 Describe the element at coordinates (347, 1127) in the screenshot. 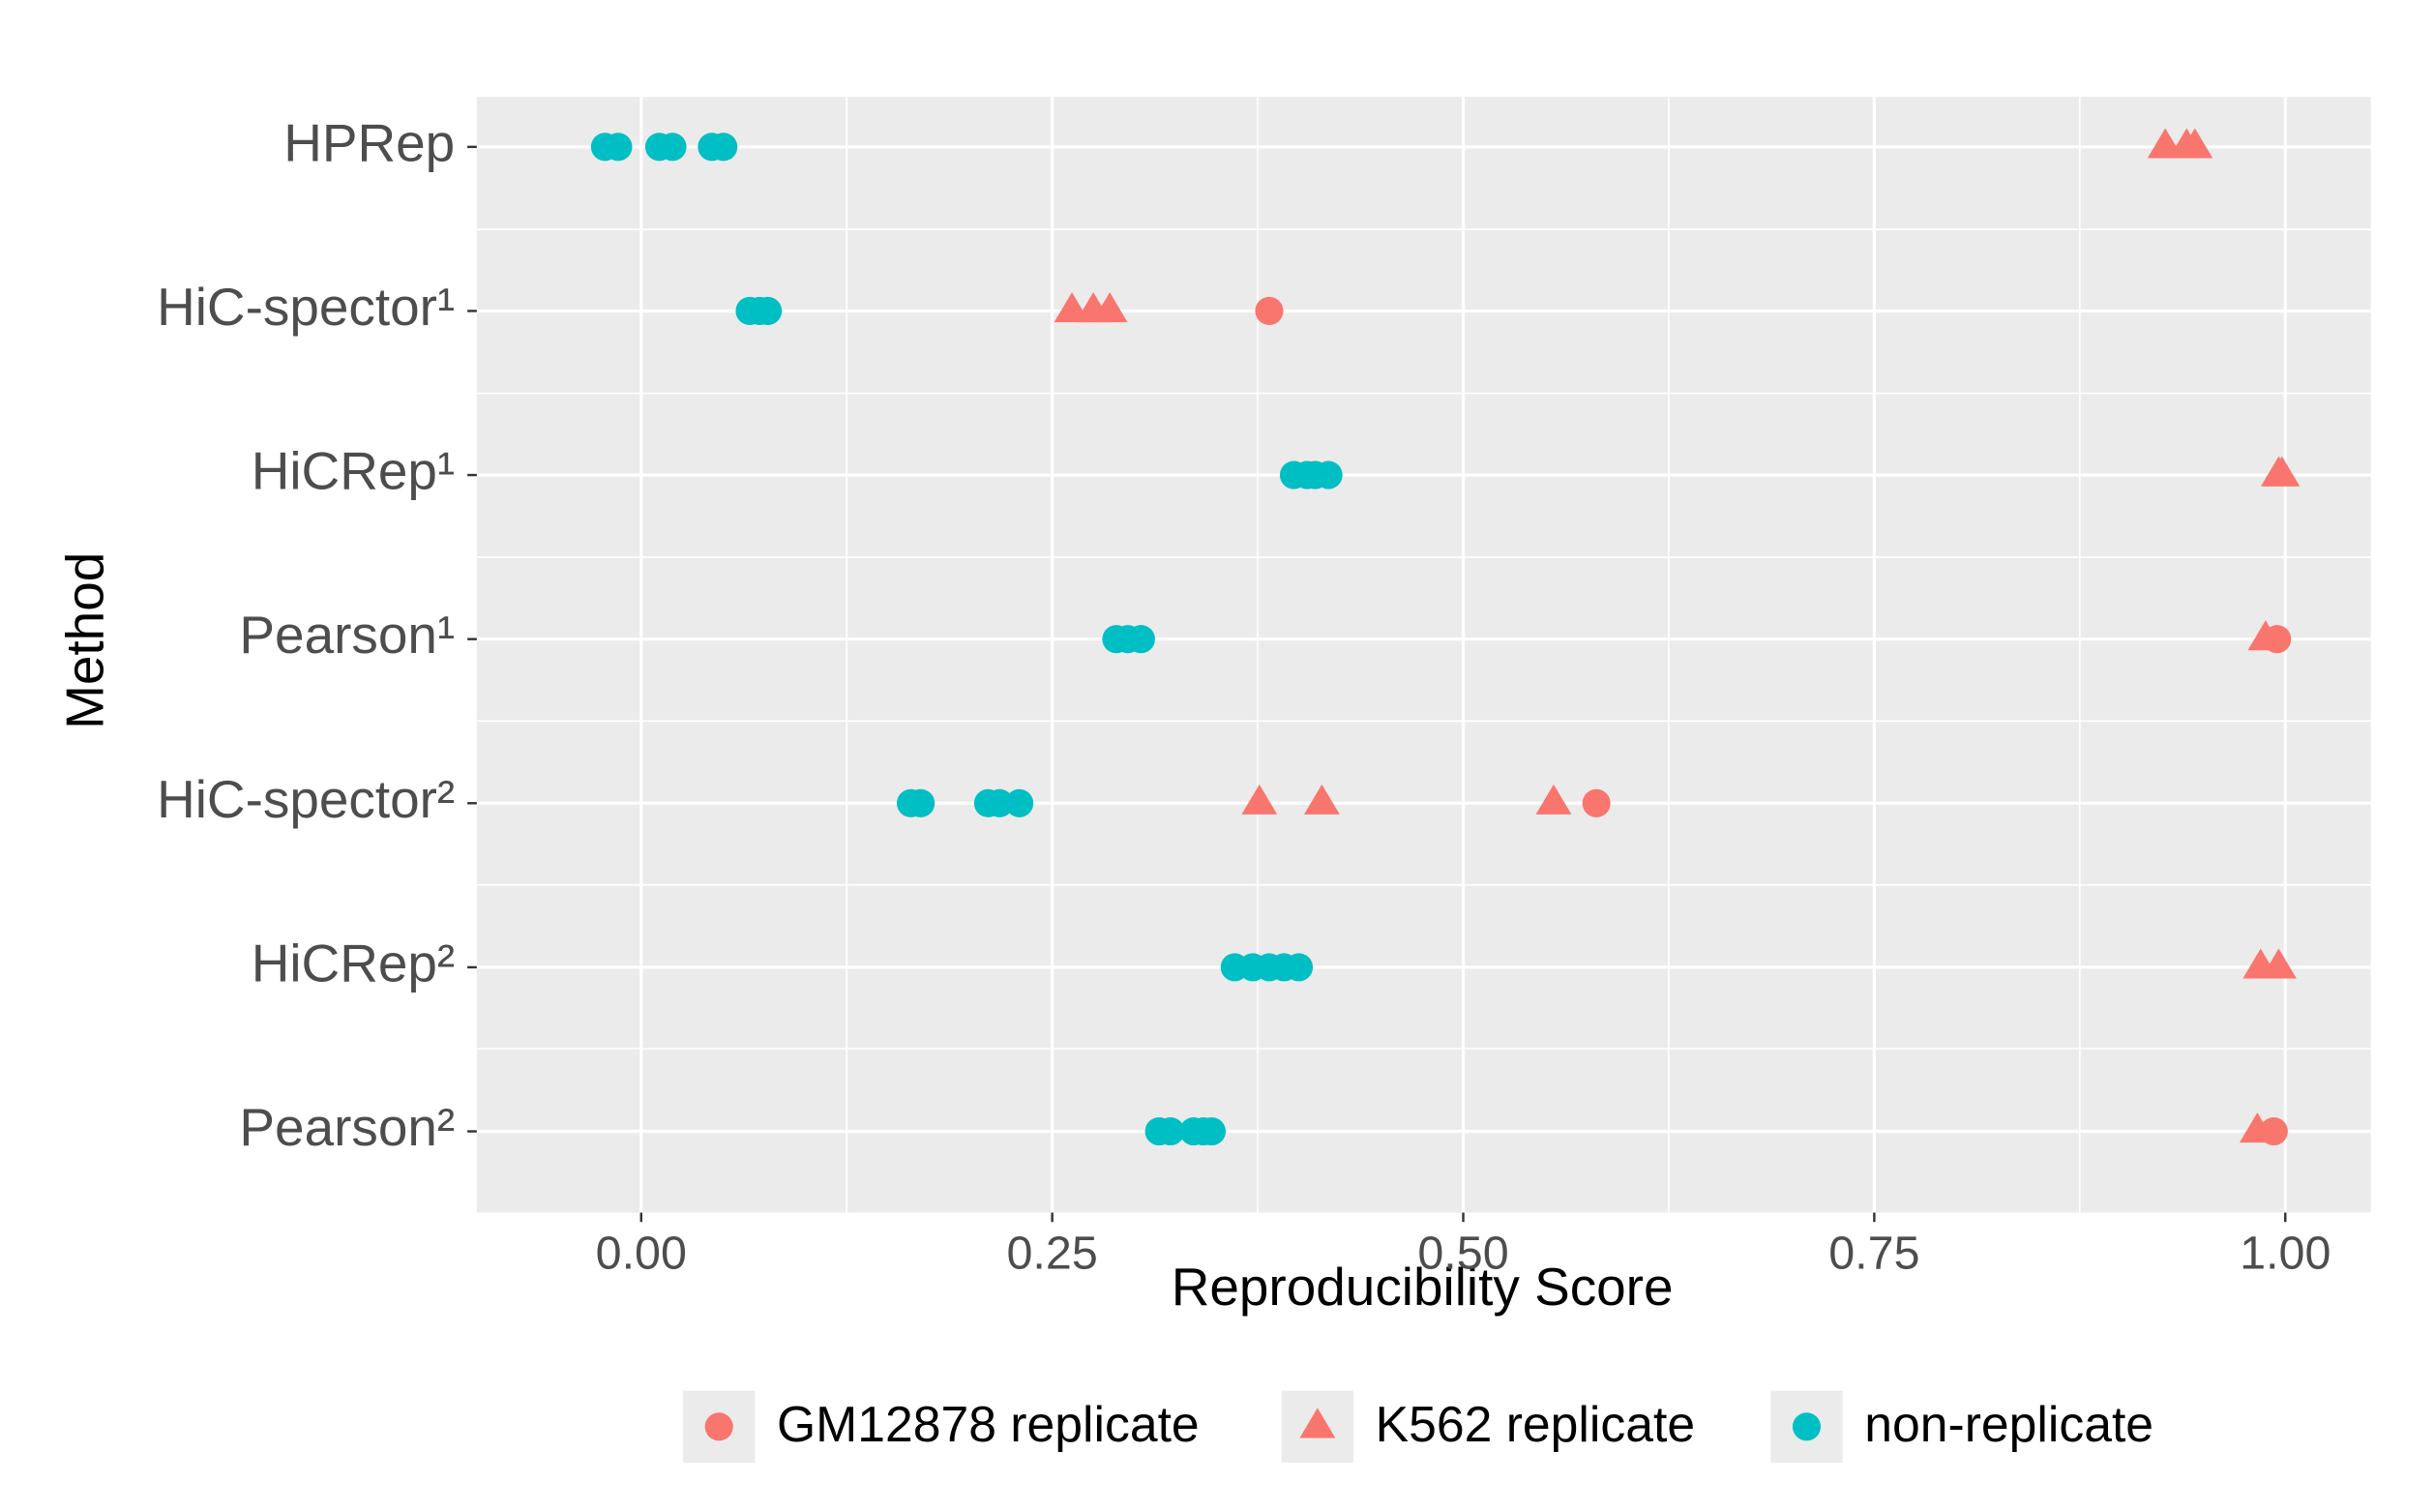

I see `y-tick-label: Pearson²` at that location.